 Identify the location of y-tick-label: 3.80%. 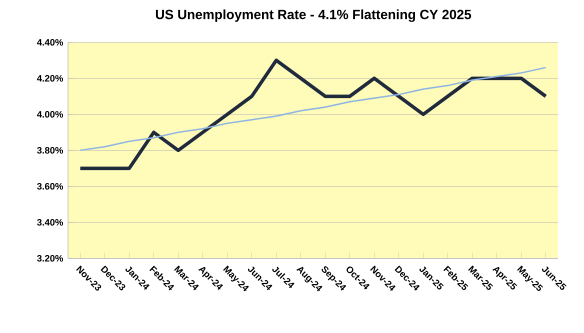
(50, 150).